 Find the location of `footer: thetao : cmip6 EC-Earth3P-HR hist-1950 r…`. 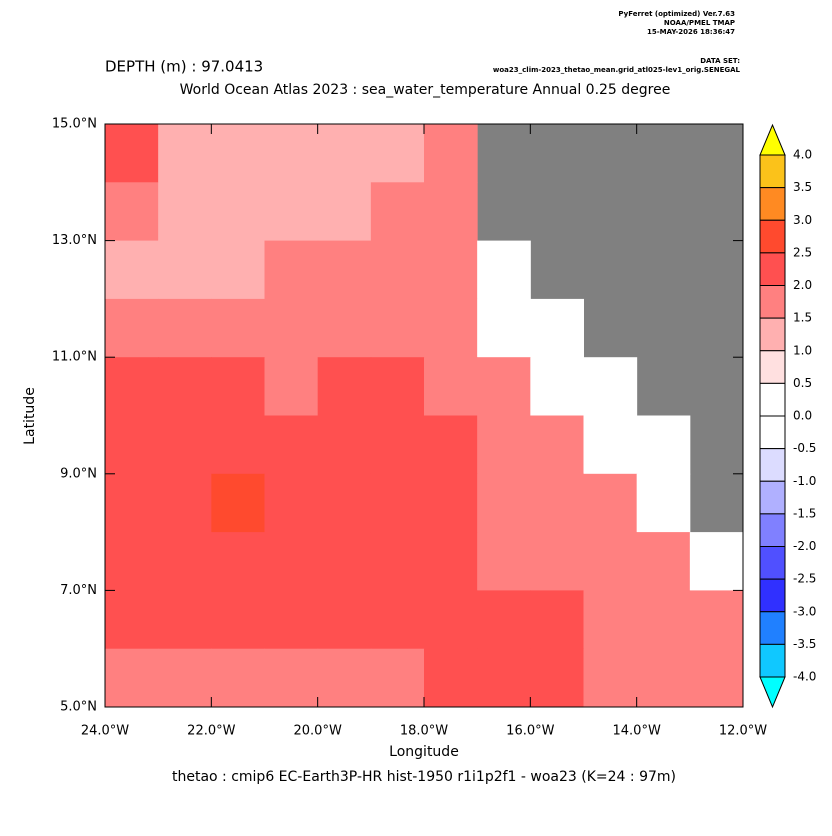

footer: thetao : cmip6 EC-Earth3P-HR hist-1950 r… is located at coordinates (424, 777).